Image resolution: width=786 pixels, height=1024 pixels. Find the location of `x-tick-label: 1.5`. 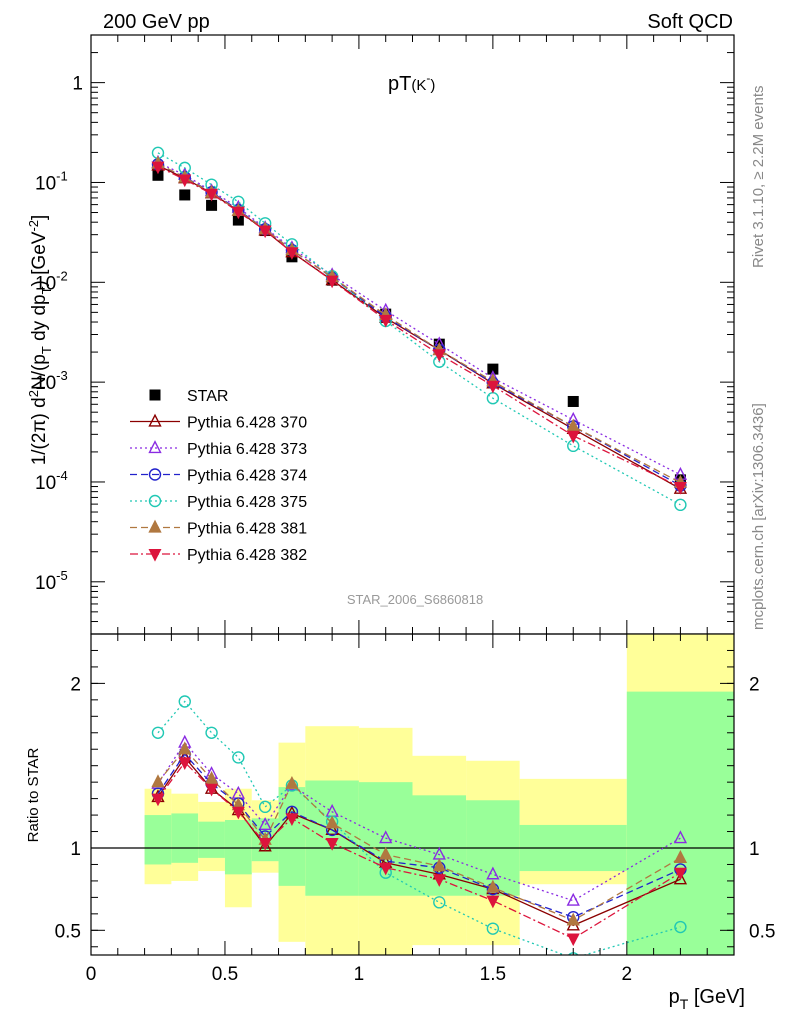

x-tick-label: 1.5 is located at coordinates (493, 974).